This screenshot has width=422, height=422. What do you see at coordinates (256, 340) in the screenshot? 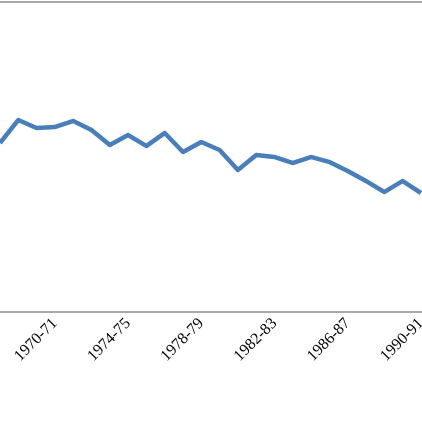
I see `x-tick-label: 1982-83` at bounding box center [256, 340].